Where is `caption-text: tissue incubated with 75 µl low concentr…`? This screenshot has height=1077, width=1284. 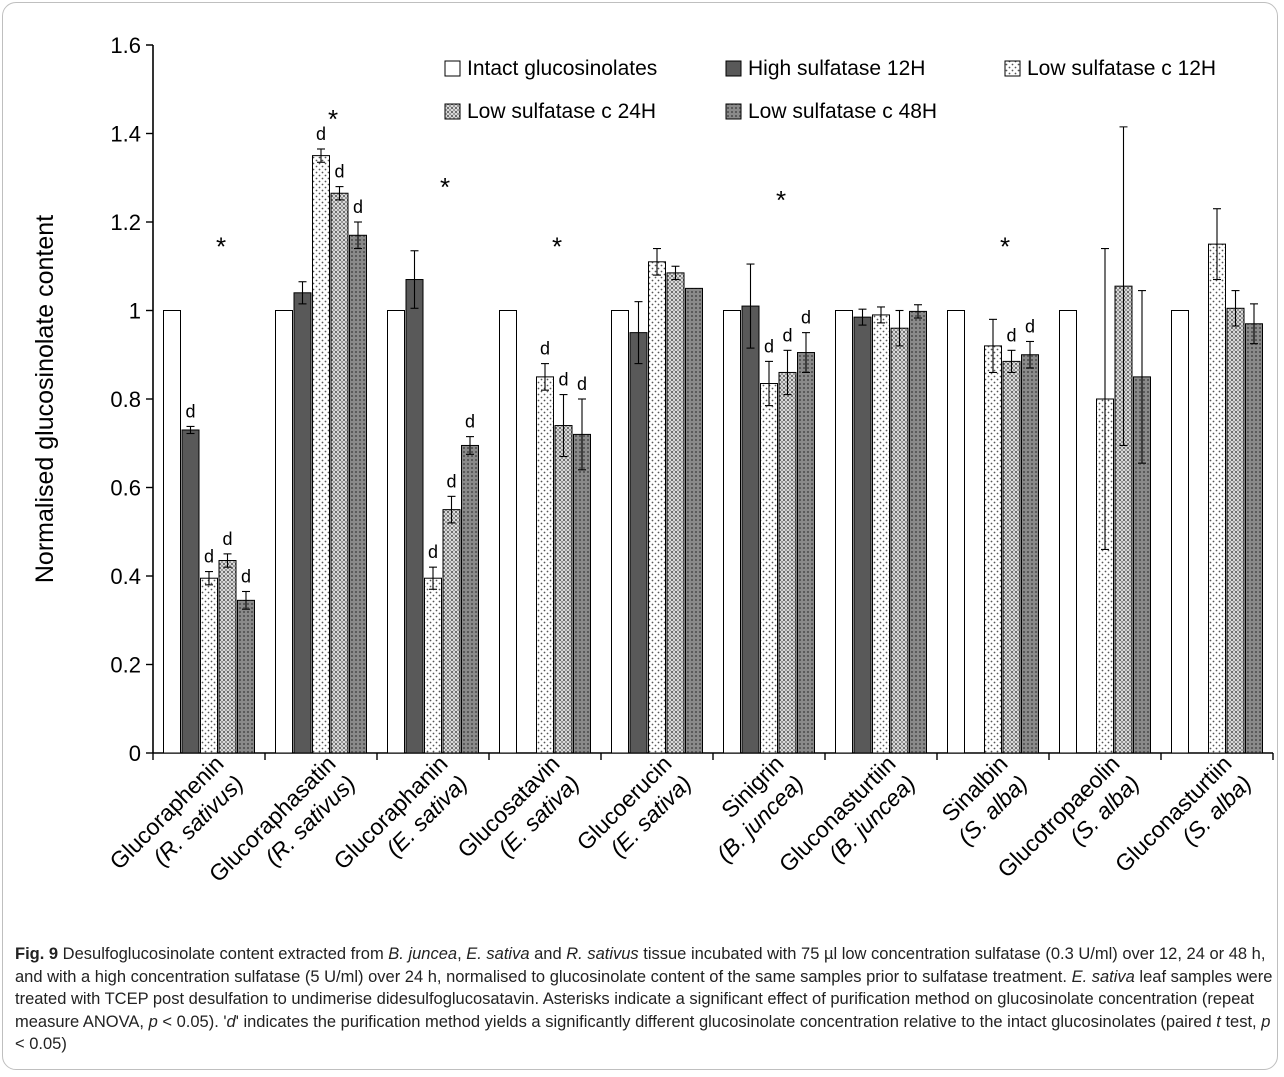
caption-text: tissue incubated with 75 µl low concentr… is located at coordinates (640, 965).